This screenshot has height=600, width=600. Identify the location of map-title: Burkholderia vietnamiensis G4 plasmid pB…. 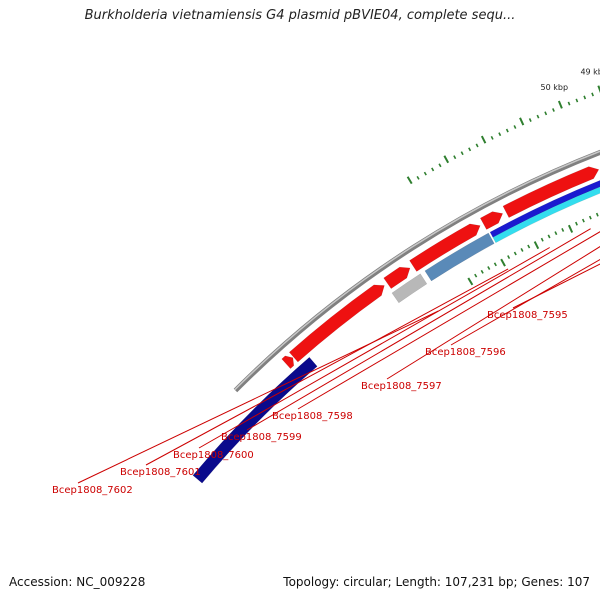
(300, 15).